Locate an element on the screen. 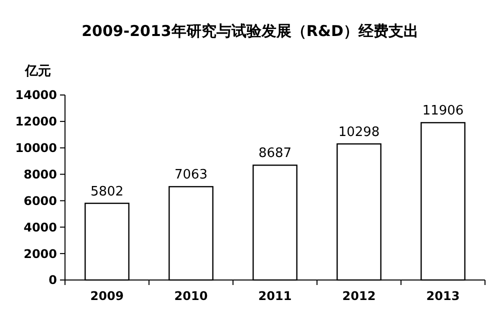  x-tick-label: 2013 is located at coordinates (443, 296).